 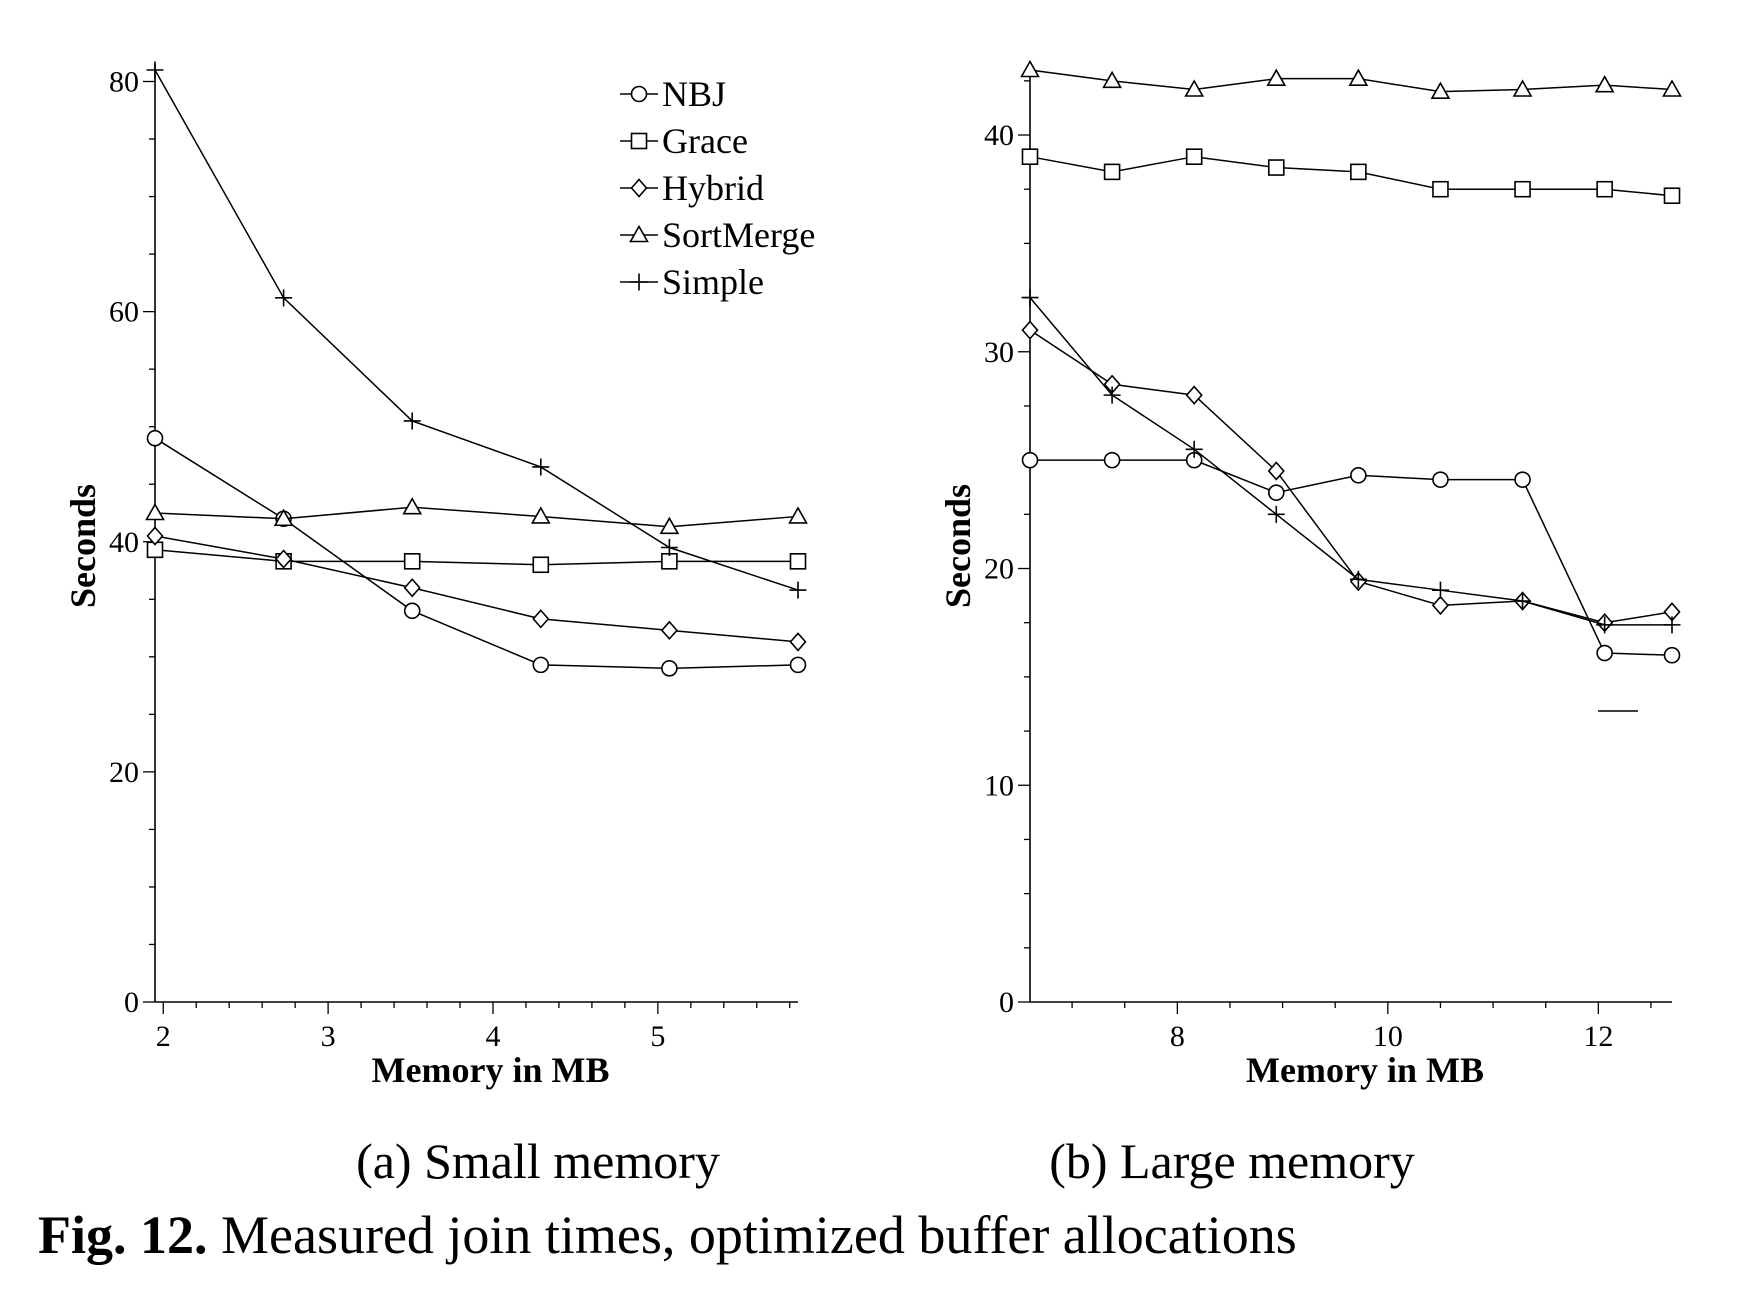 What do you see at coordinates (1388, 1036) in the screenshot?
I see `x-tick-label: 10` at bounding box center [1388, 1036].